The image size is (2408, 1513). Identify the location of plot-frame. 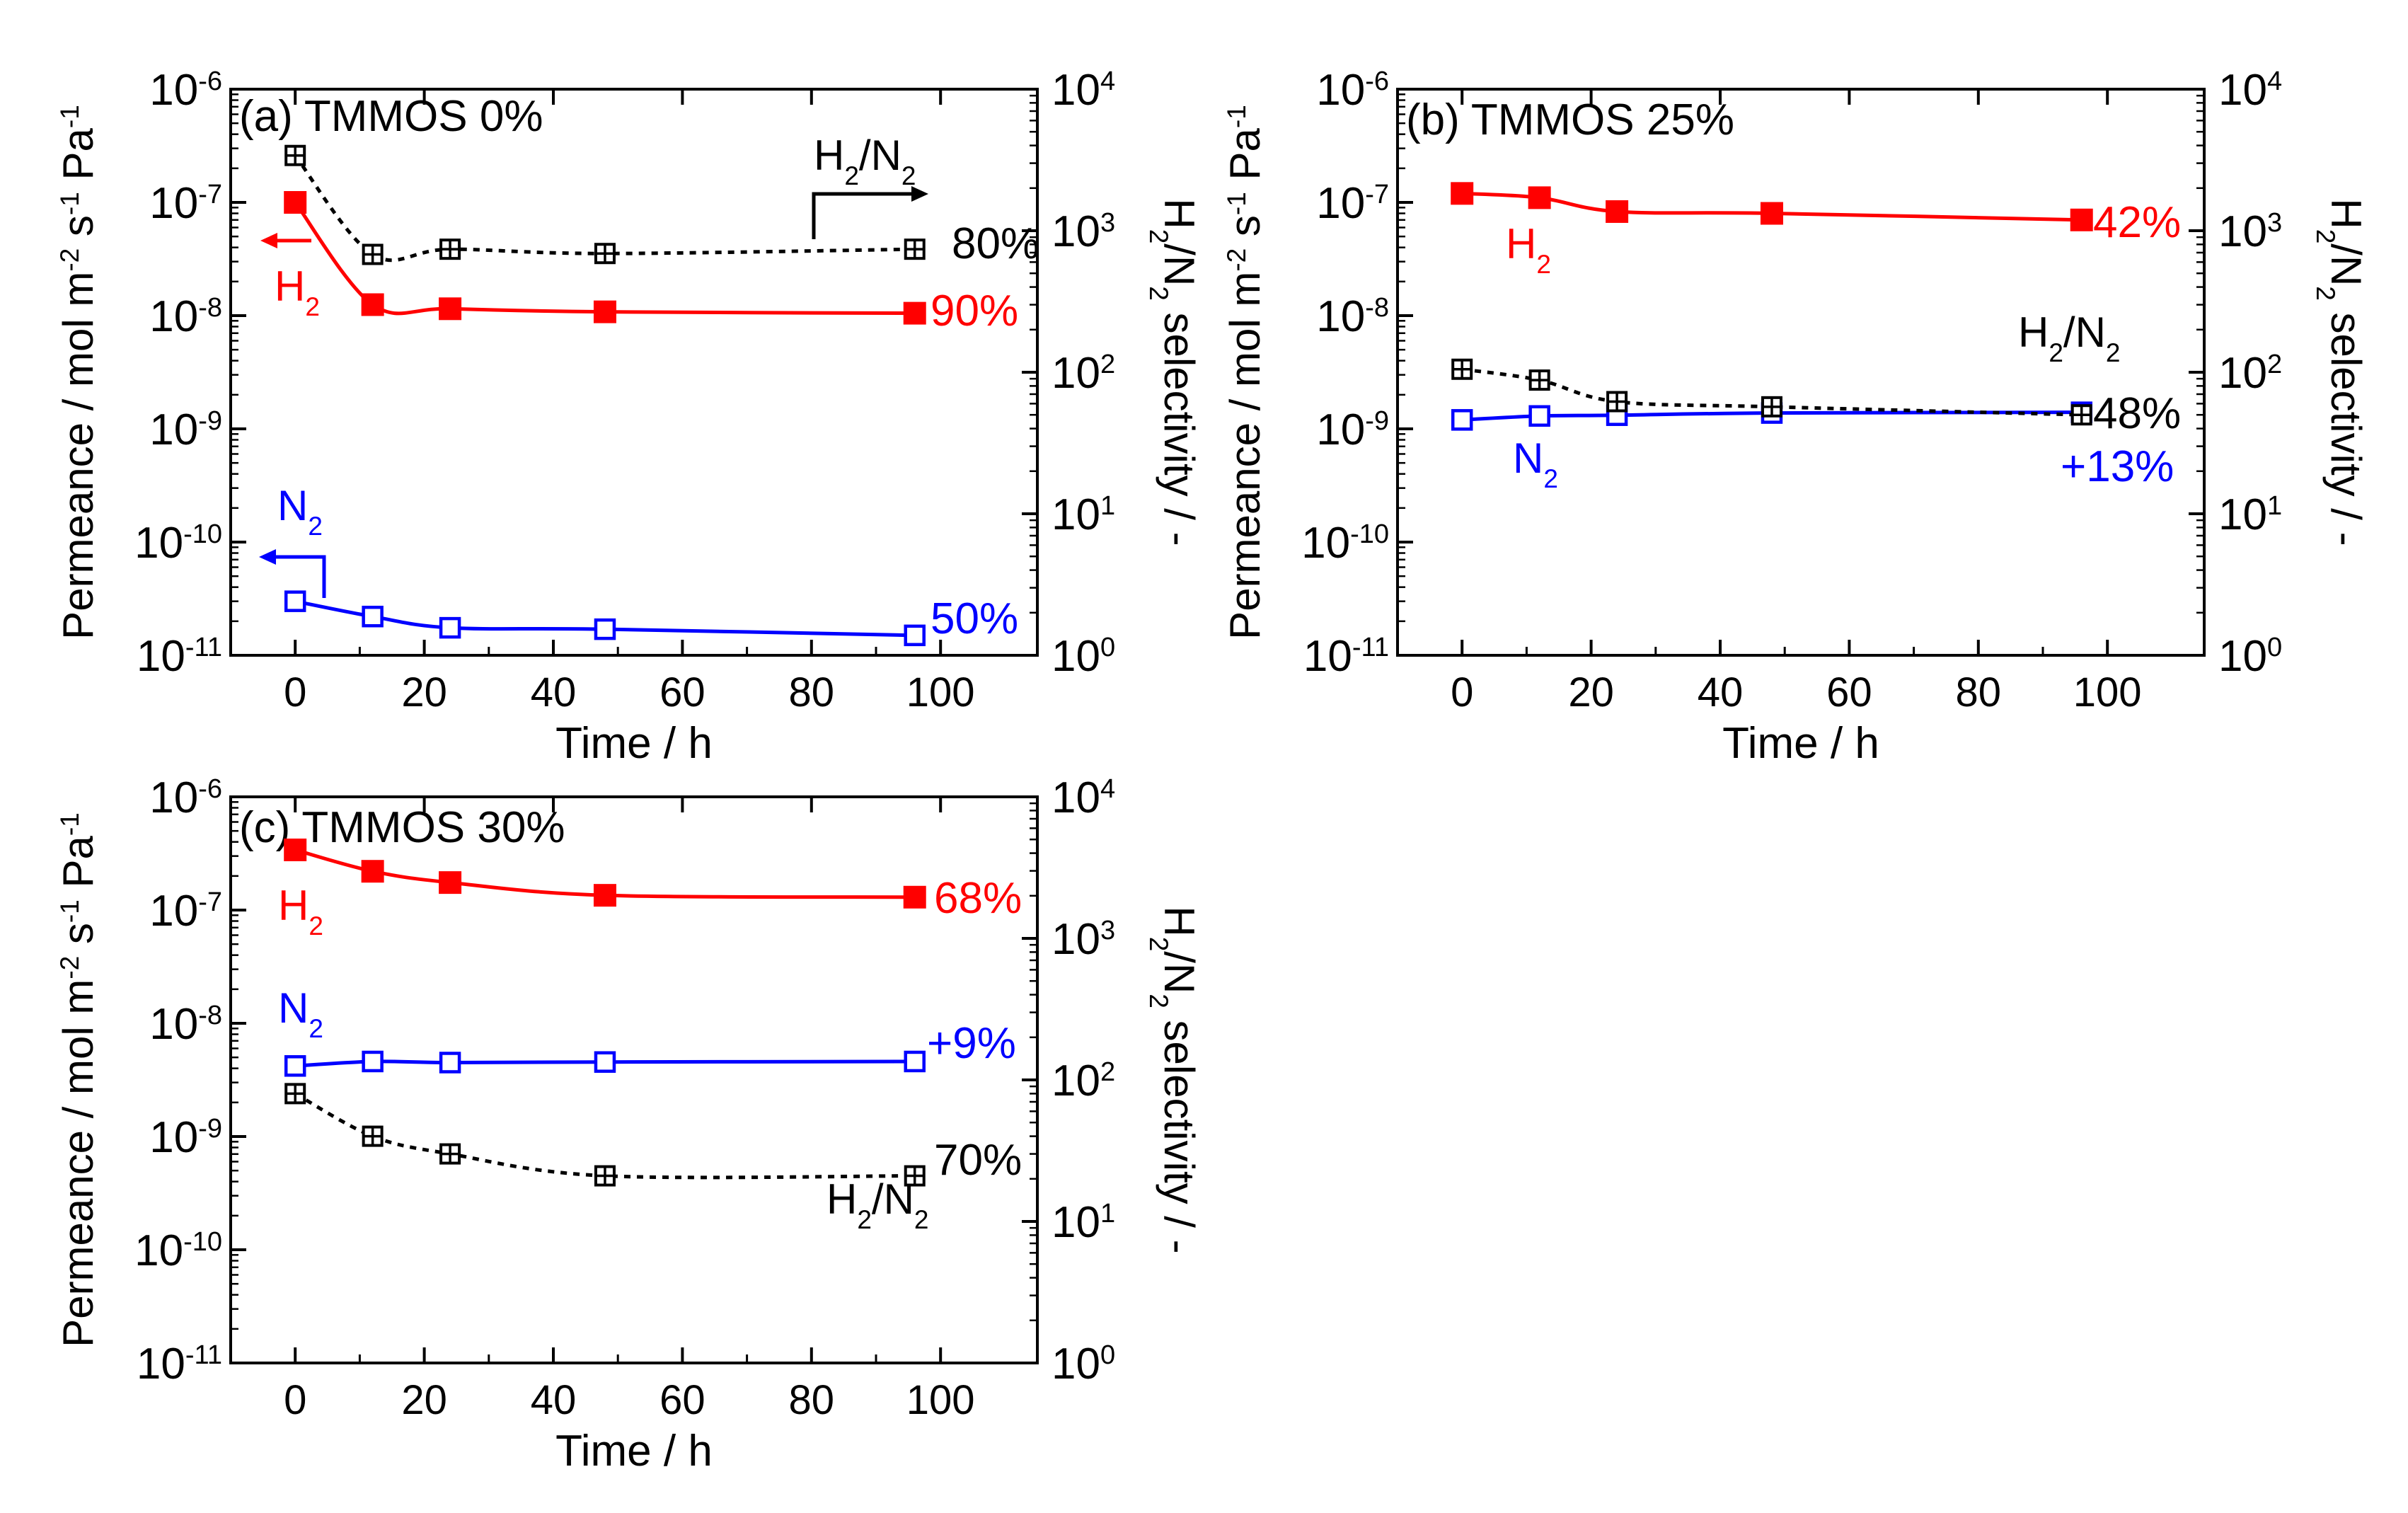
(634, 372).